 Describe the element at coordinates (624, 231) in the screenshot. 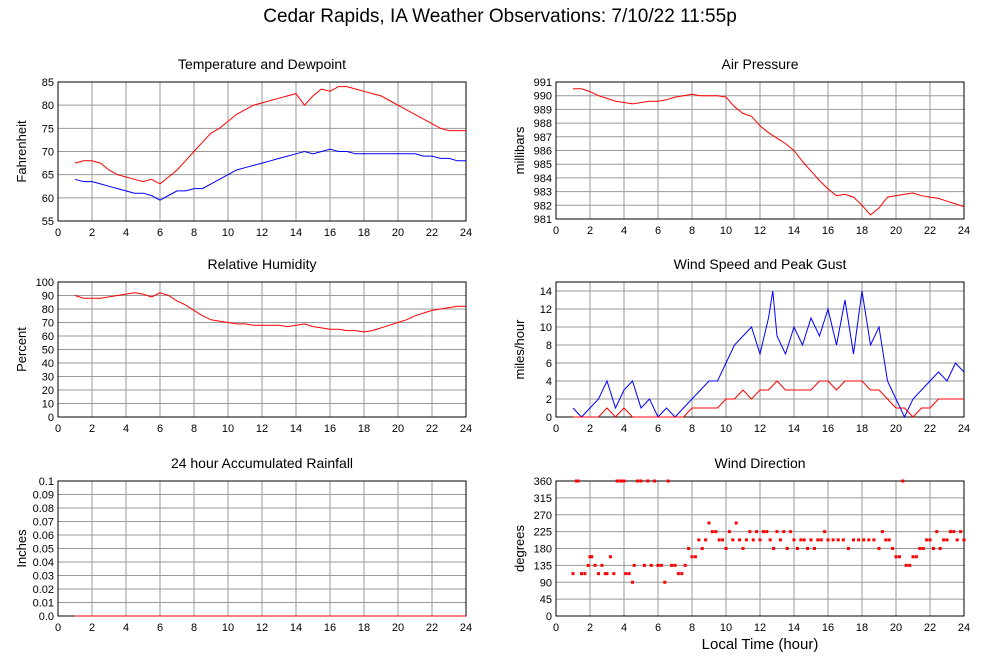

I see `pressure-x-tick-label: 4` at that location.